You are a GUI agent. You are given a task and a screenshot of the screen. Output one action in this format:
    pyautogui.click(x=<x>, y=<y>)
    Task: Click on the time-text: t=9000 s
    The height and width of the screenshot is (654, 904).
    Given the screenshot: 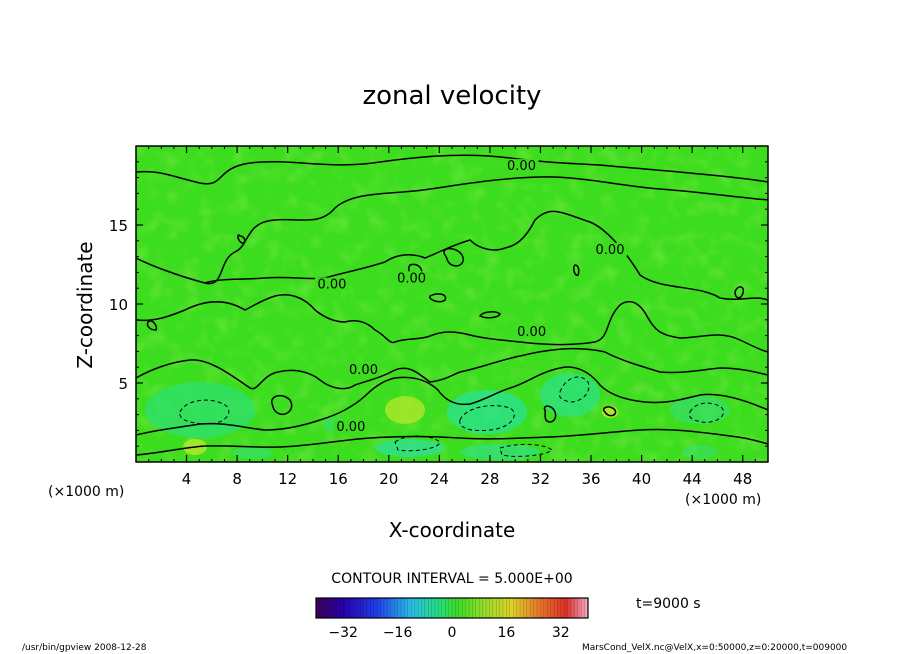 What is the action you would take?
    pyautogui.click(x=668, y=604)
    